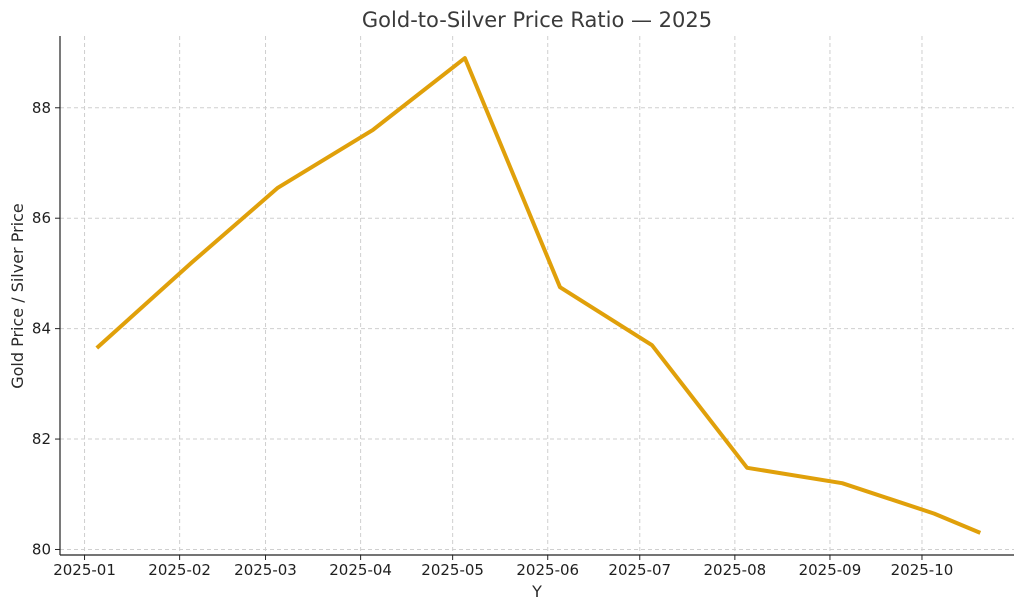 This screenshot has height=611, width=1024. I want to click on chart-title: Gold-to-Silver Price Ratio — 2025, so click(537, 20).